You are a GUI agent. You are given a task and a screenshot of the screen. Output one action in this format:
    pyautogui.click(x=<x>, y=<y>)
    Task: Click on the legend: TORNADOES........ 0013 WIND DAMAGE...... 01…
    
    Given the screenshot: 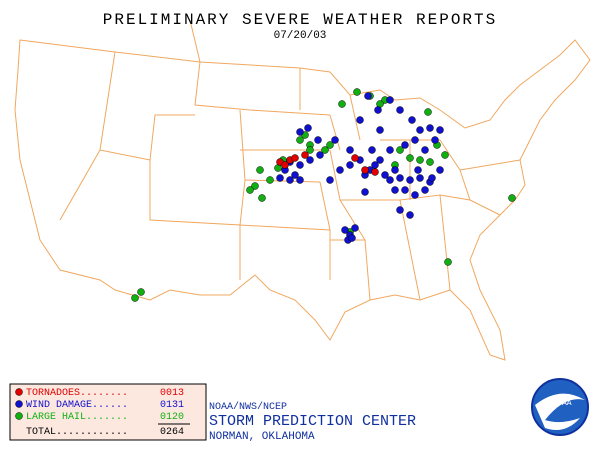 What is the action you would take?
    pyautogui.click(x=102, y=413)
    